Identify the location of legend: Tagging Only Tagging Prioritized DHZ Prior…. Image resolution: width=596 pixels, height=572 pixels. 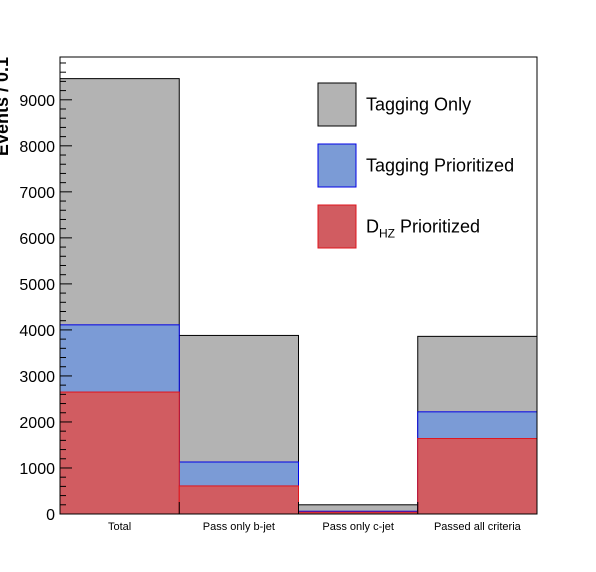
(415, 165).